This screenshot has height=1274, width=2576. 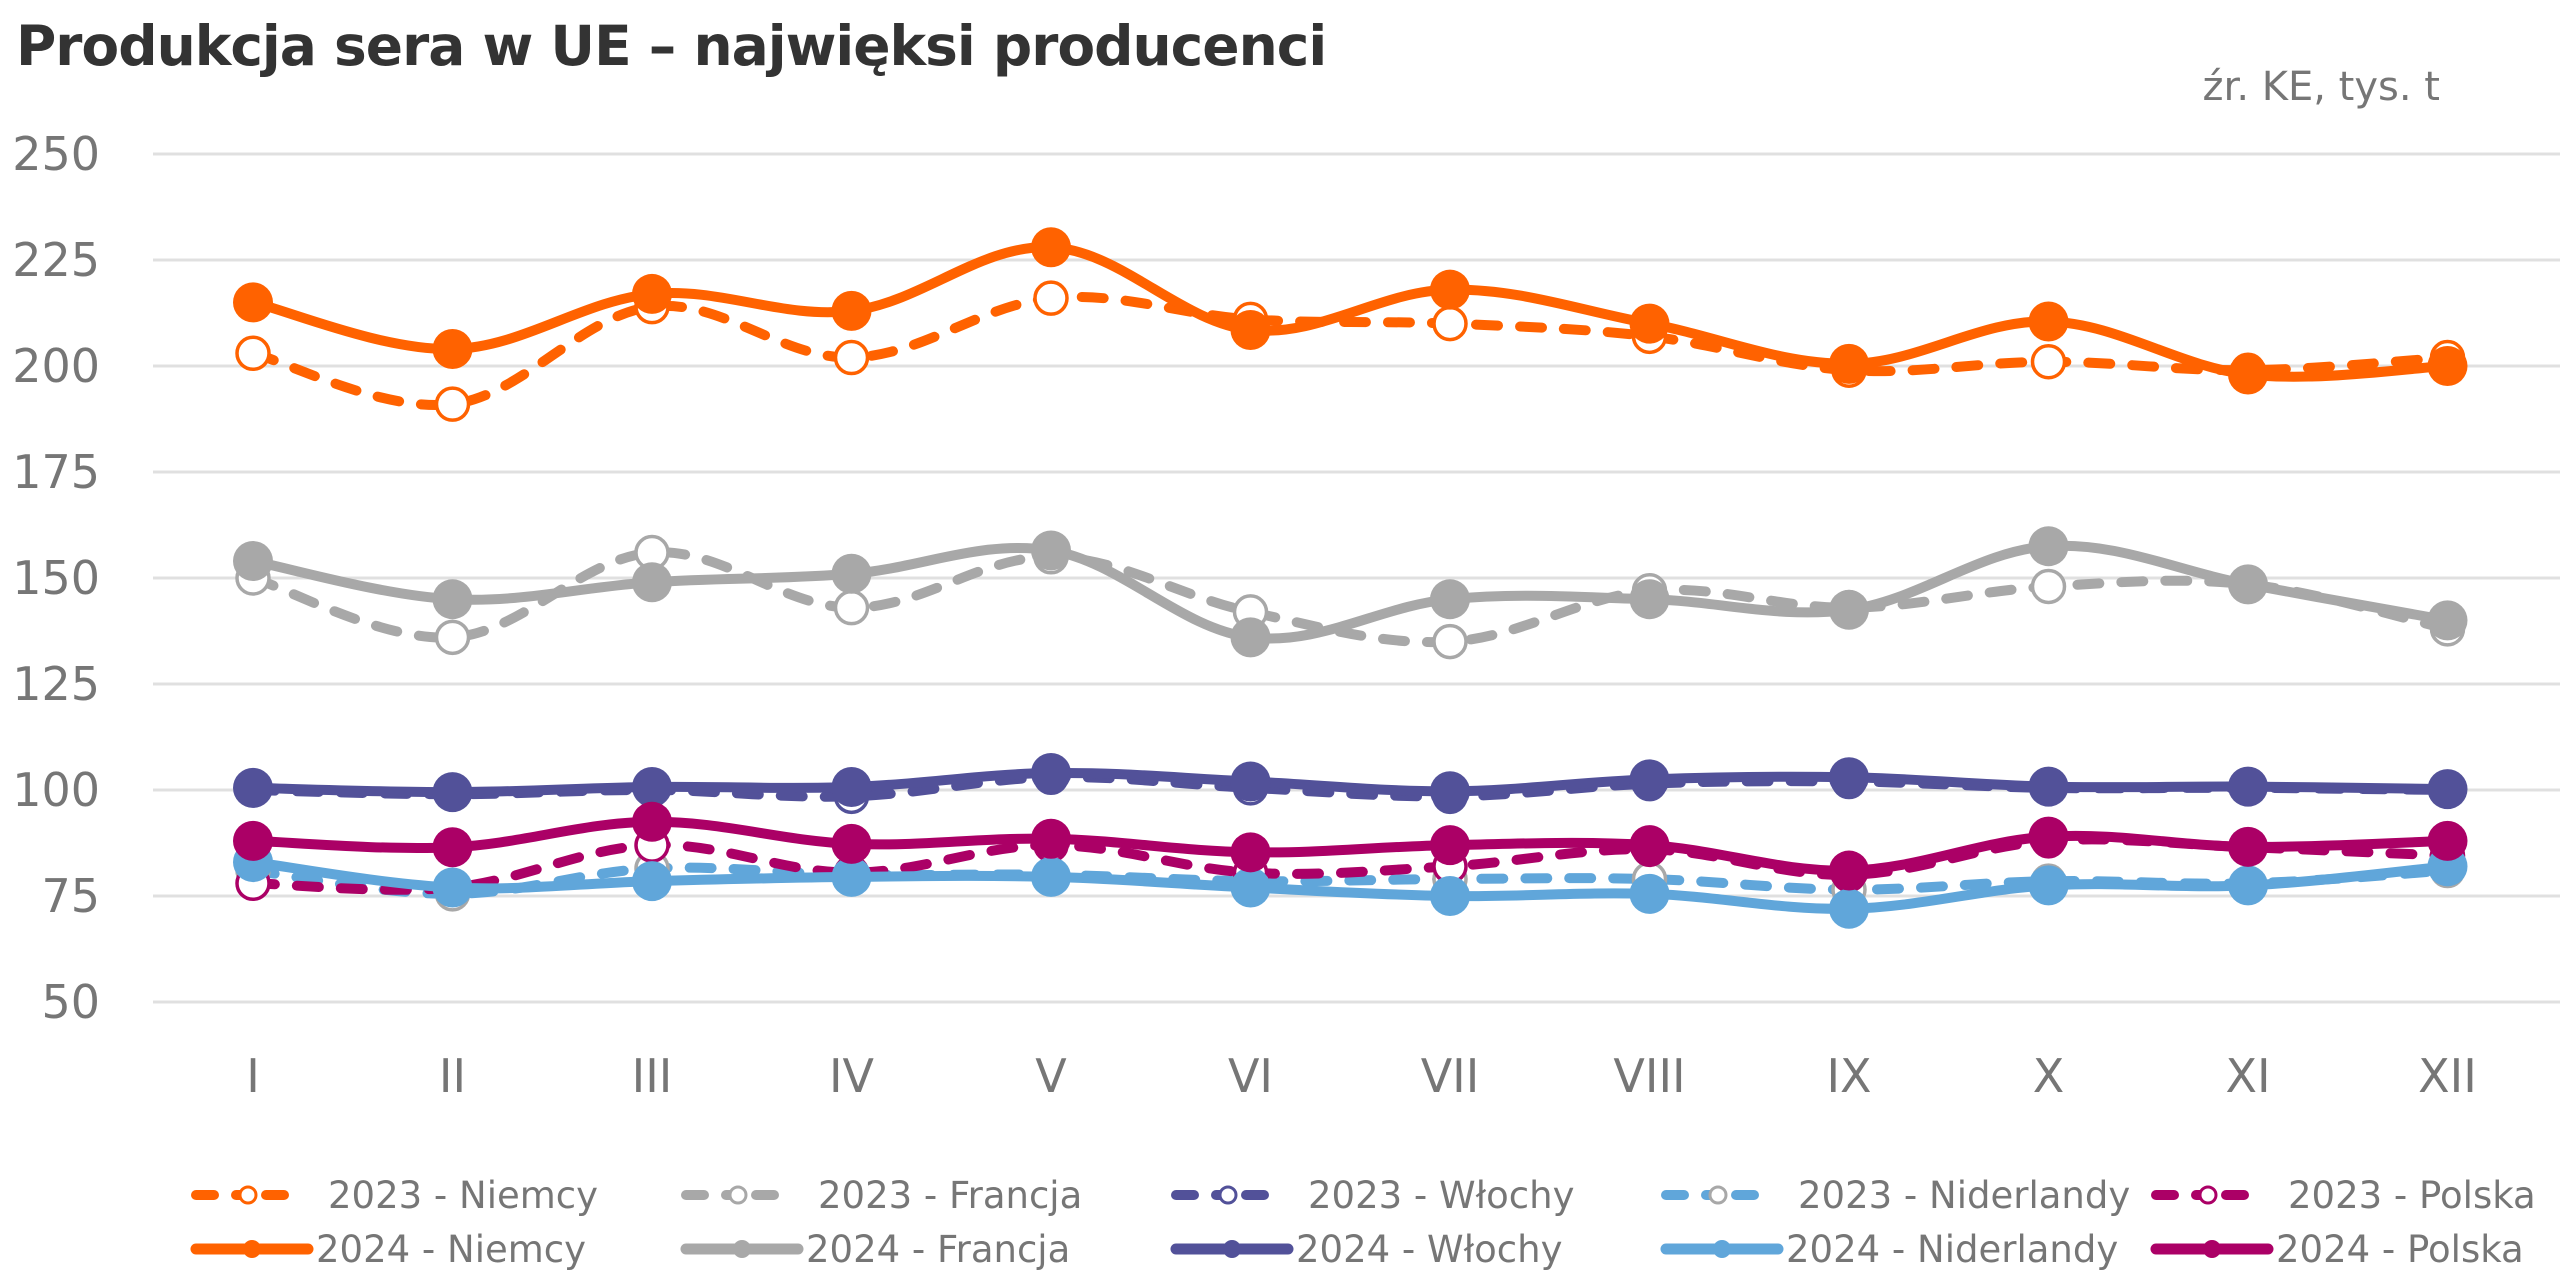 I want to click on legend-label: 2023 - Niderlandy, so click(x=1964, y=1195).